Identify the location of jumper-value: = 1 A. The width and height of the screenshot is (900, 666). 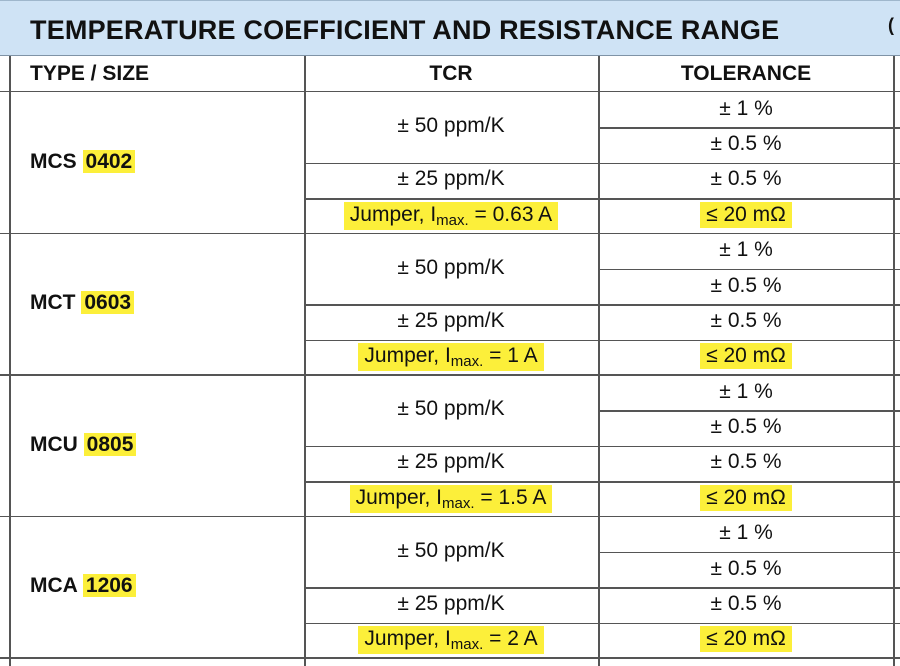
(510, 356).